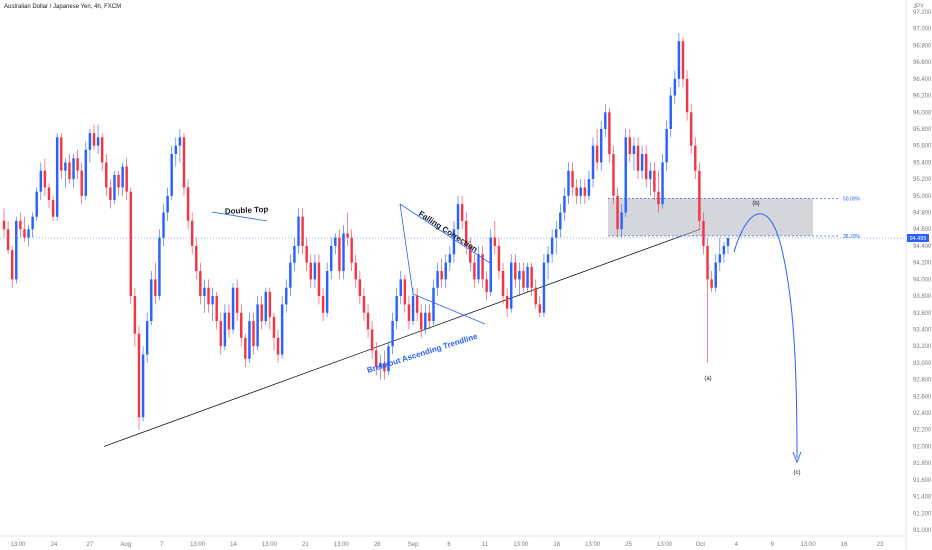 This screenshot has width=932, height=550. Describe the element at coordinates (737, 545) in the screenshot. I see `x-tick-label: 4` at that location.